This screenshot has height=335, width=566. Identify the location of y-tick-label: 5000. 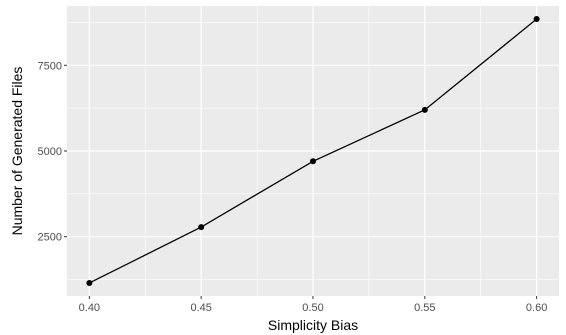
(50, 152).